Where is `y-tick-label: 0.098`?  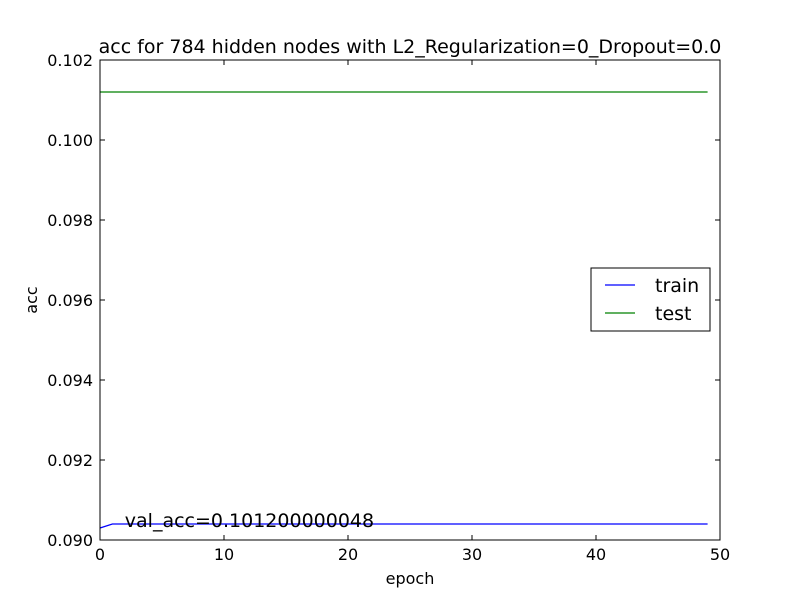 y-tick-label: 0.098 is located at coordinates (70, 220).